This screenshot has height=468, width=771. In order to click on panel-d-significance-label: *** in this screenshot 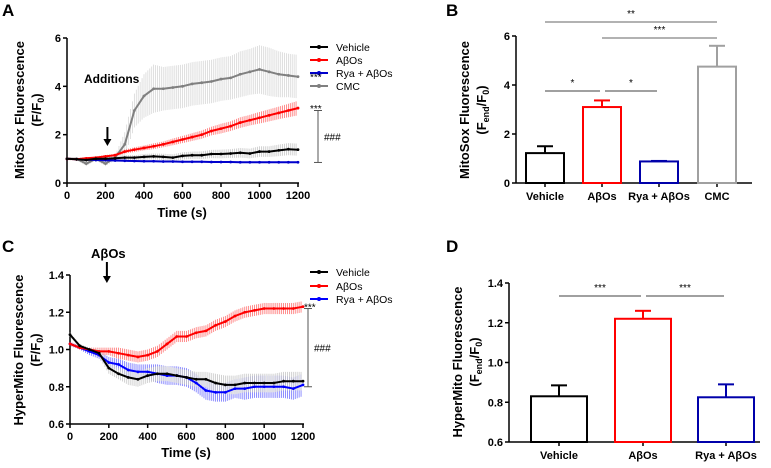, I will do `click(685, 288)`.